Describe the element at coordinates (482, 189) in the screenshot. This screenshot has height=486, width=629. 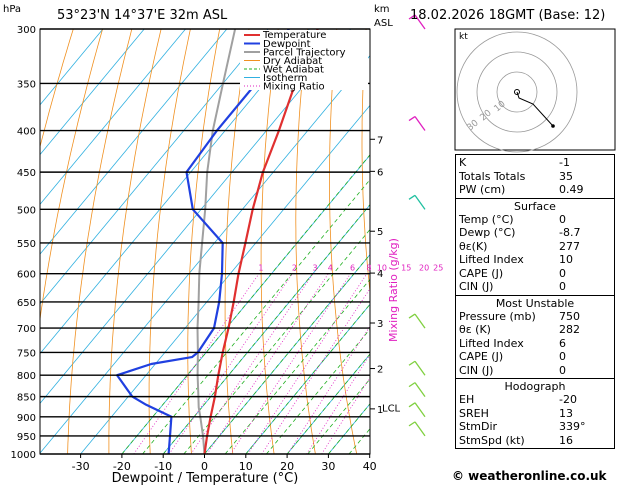
I see `index-label: PW (cm)` at that location.